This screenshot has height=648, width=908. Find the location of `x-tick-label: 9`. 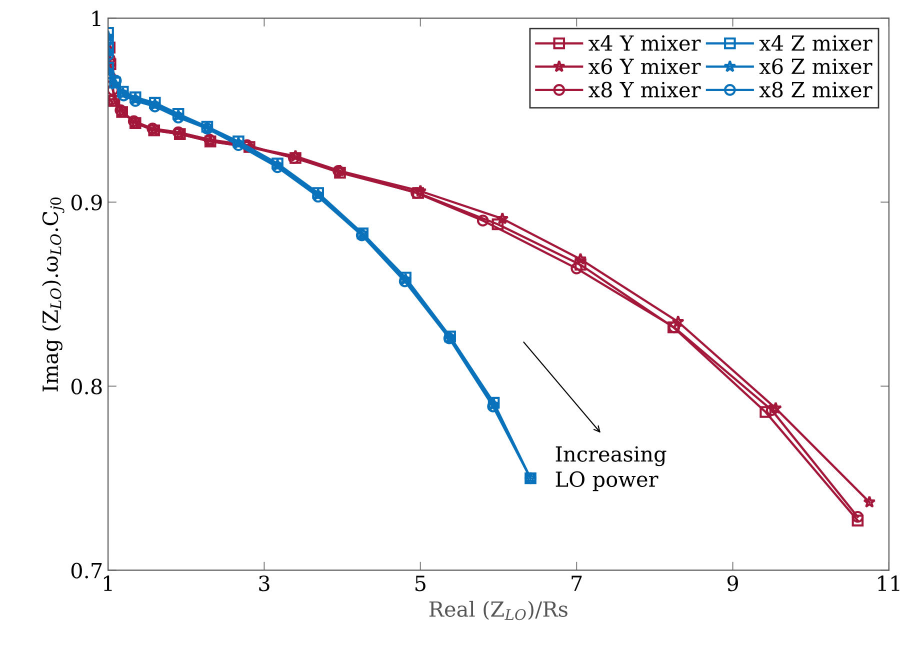

x-tick-label: 9 is located at coordinates (732, 583).